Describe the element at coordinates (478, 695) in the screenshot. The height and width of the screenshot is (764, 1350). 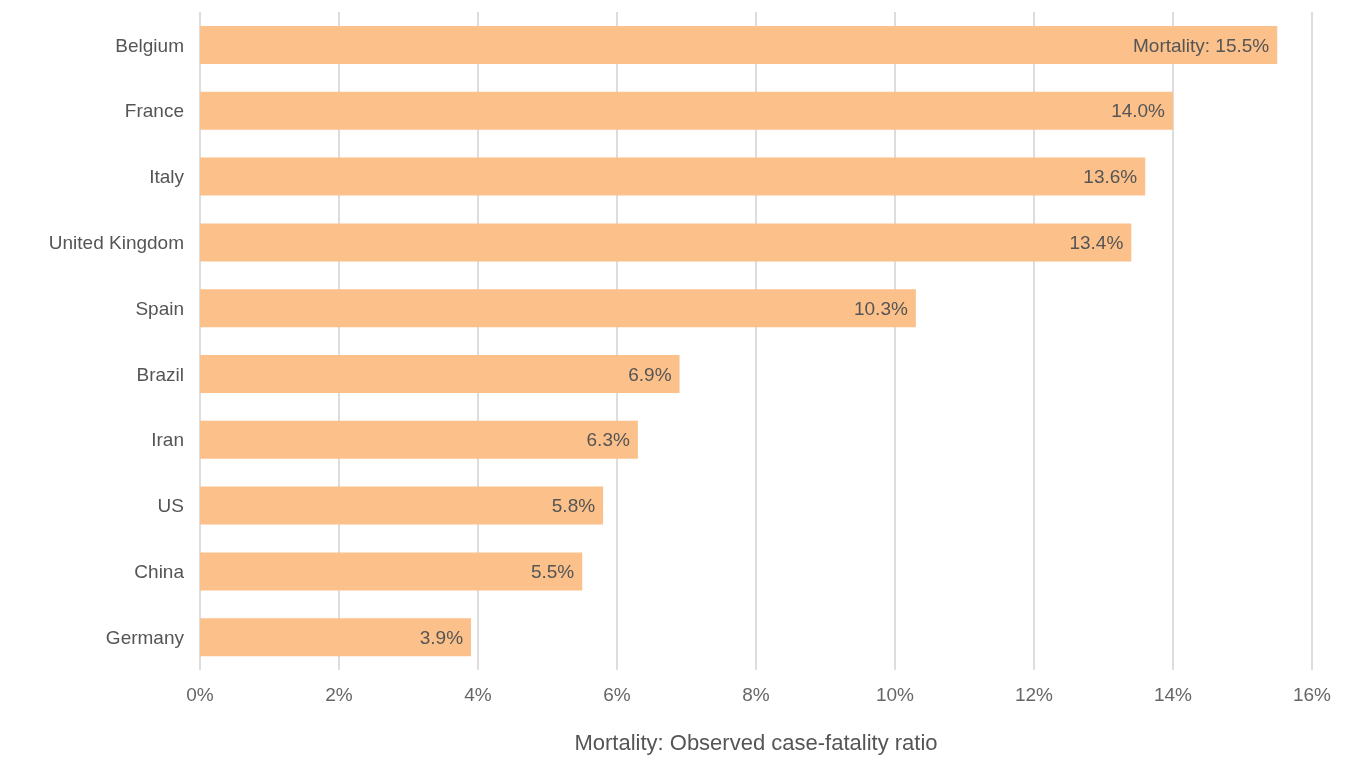
I see `x-tick-label: 4%` at that location.